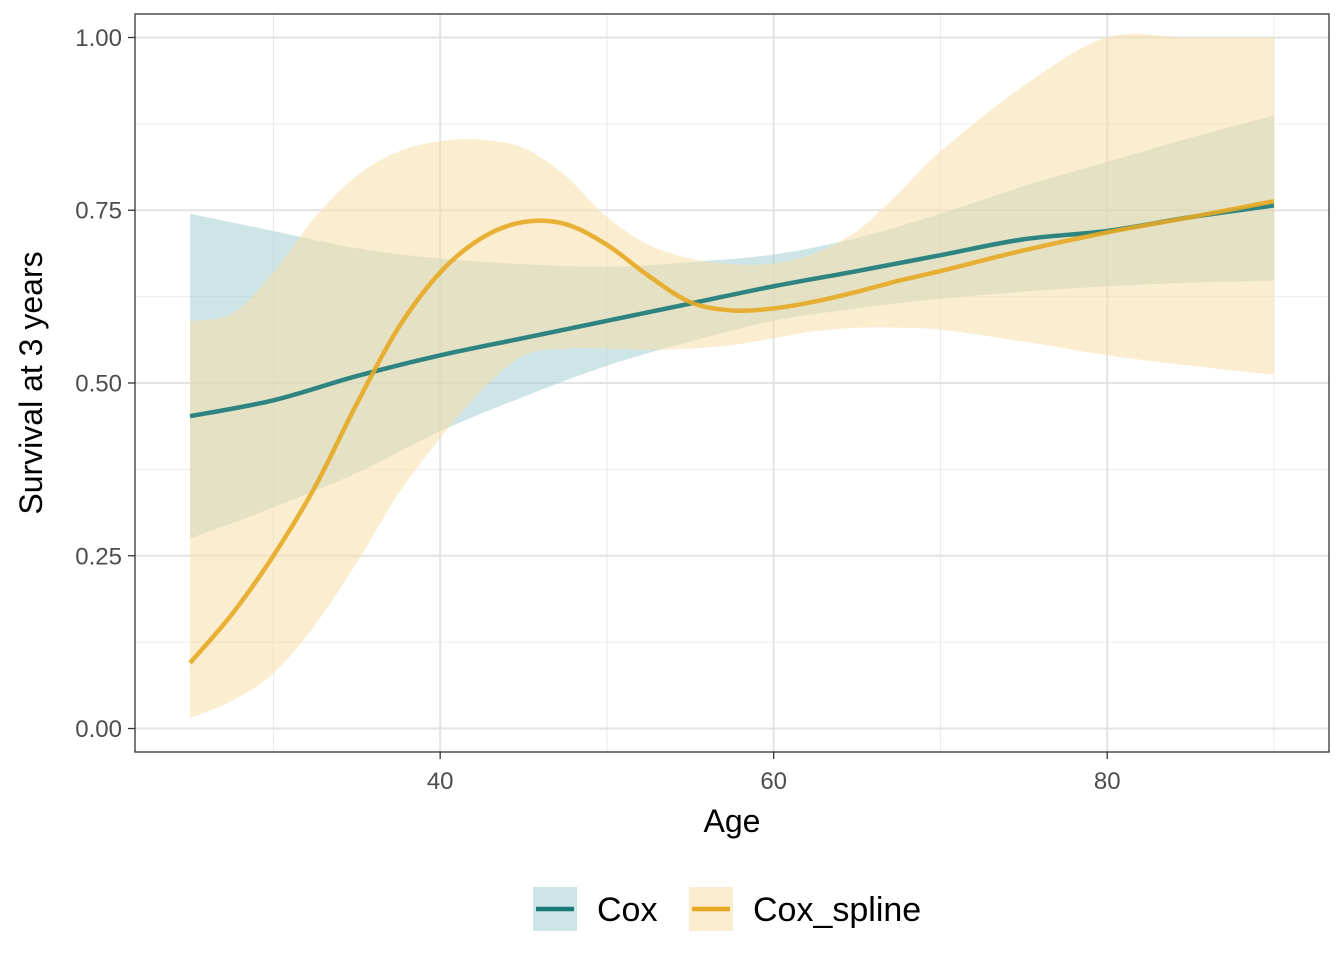  What do you see at coordinates (31, 382) in the screenshot?
I see `y-axis-title: Survival at 3 years` at bounding box center [31, 382].